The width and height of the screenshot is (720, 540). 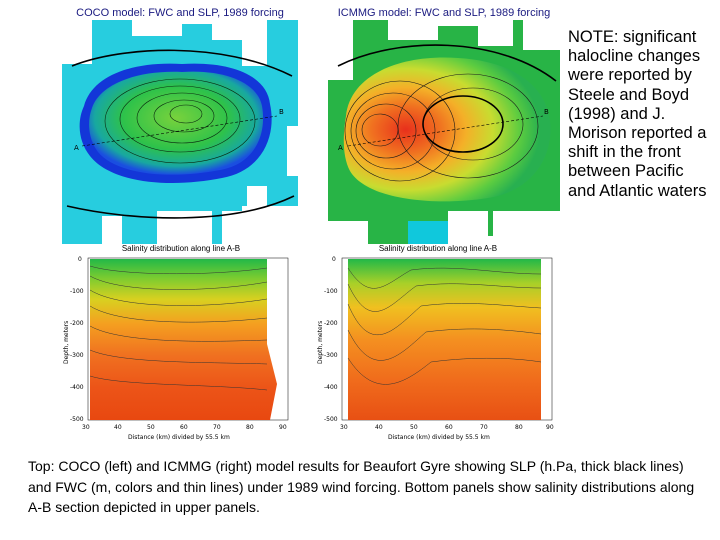 What do you see at coordinates (77, 323) in the screenshot?
I see `coco-y-tick-2: -200` at bounding box center [77, 323].